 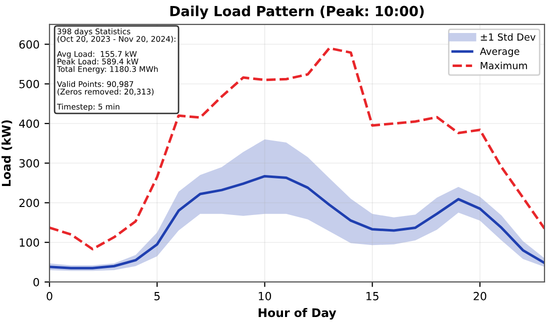 What do you see at coordinates (503, 66) in the screenshot?
I see `legend-label: Maximum` at bounding box center [503, 66].